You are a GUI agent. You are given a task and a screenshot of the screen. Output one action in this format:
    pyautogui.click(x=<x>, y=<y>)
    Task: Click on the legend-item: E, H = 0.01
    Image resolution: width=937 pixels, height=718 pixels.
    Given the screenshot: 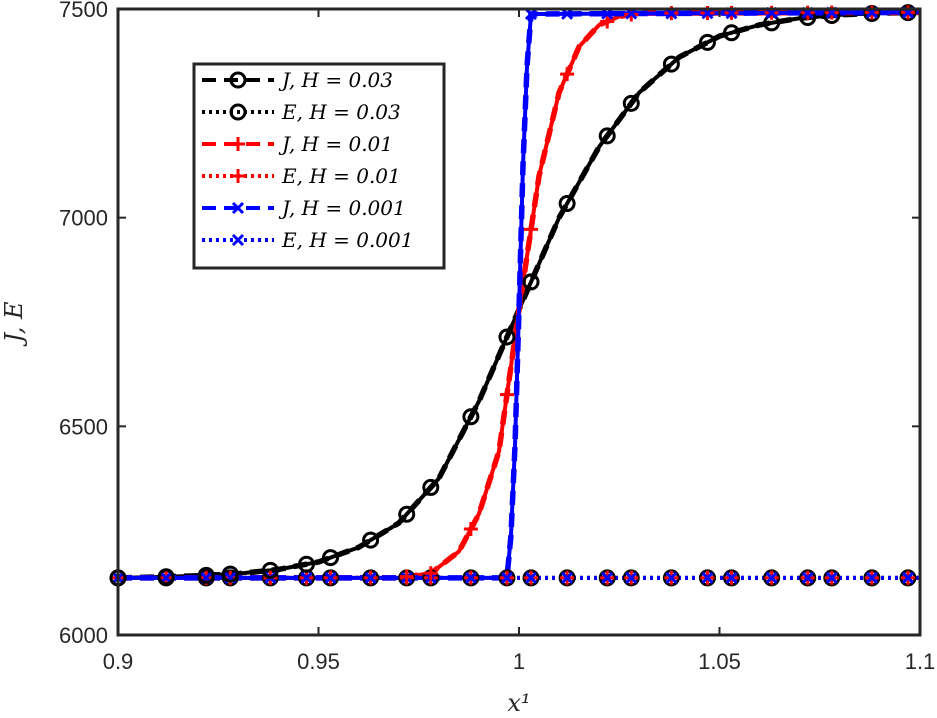 What is the action you would take?
    pyautogui.click(x=301, y=176)
    